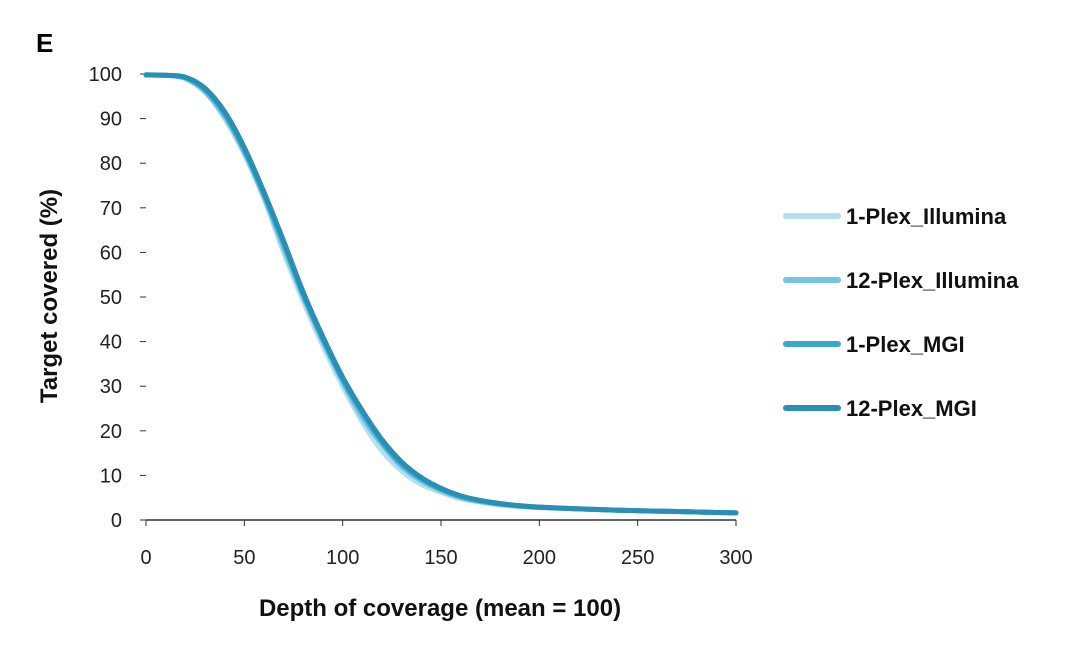 The width and height of the screenshot is (1080, 656). What do you see at coordinates (735, 558) in the screenshot?
I see `x-tick-label: 300` at bounding box center [735, 558].